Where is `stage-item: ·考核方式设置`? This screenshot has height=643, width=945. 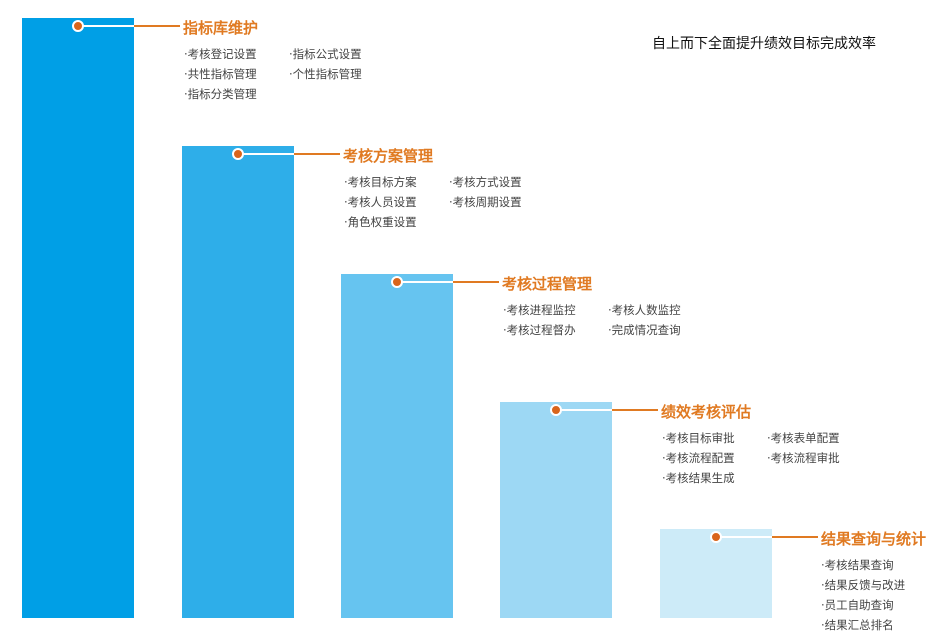
stage-item: ·考核方式设置 is located at coordinates (485, 182).